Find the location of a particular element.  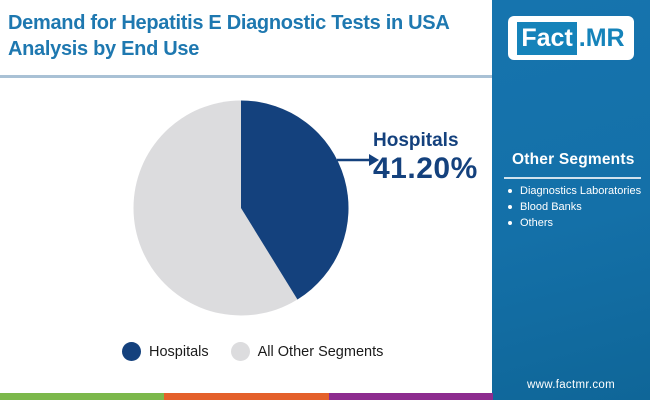

list-item-others: Others is located at coordinates (573, 223).